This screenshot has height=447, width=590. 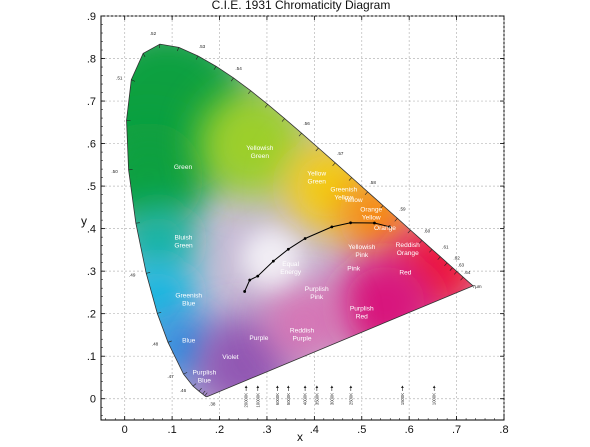 What do you see at coordinates (172, 430) in the screenshot?
I see `x-tick-label: .1` at bounding box center [172, 430].